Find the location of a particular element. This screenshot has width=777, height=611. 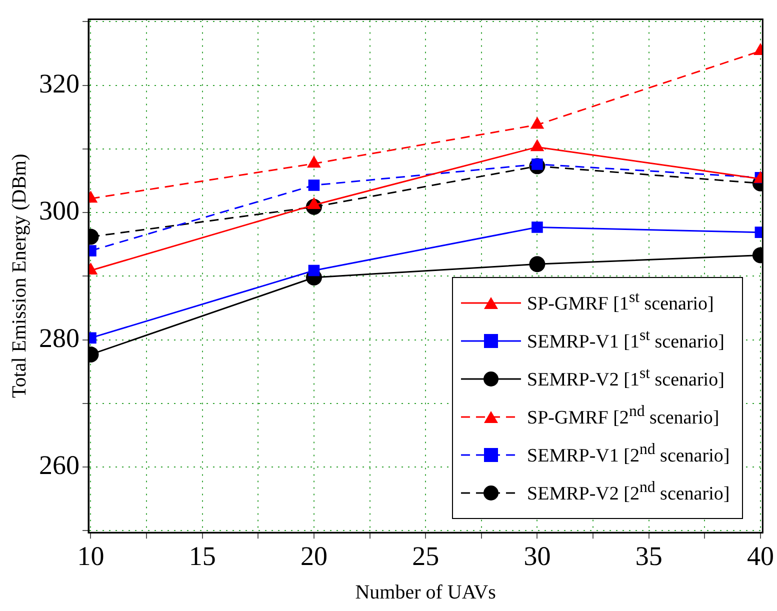

y-tick-label: 300 is located at coordinates (59, 211).